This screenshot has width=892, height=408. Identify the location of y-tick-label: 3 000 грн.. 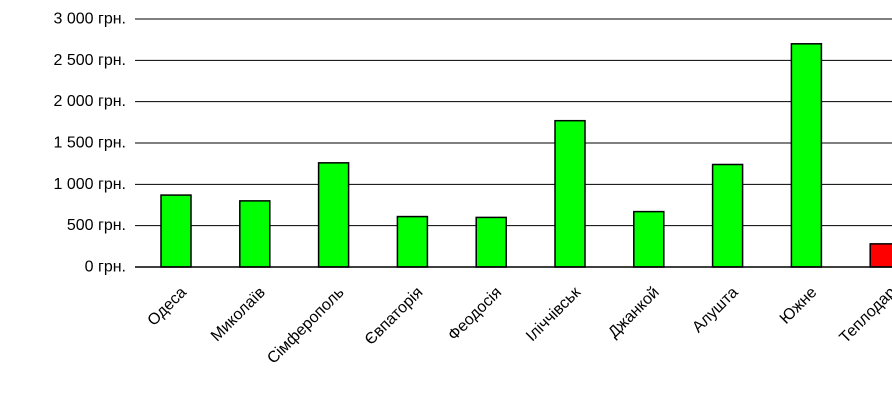
(90, 19).